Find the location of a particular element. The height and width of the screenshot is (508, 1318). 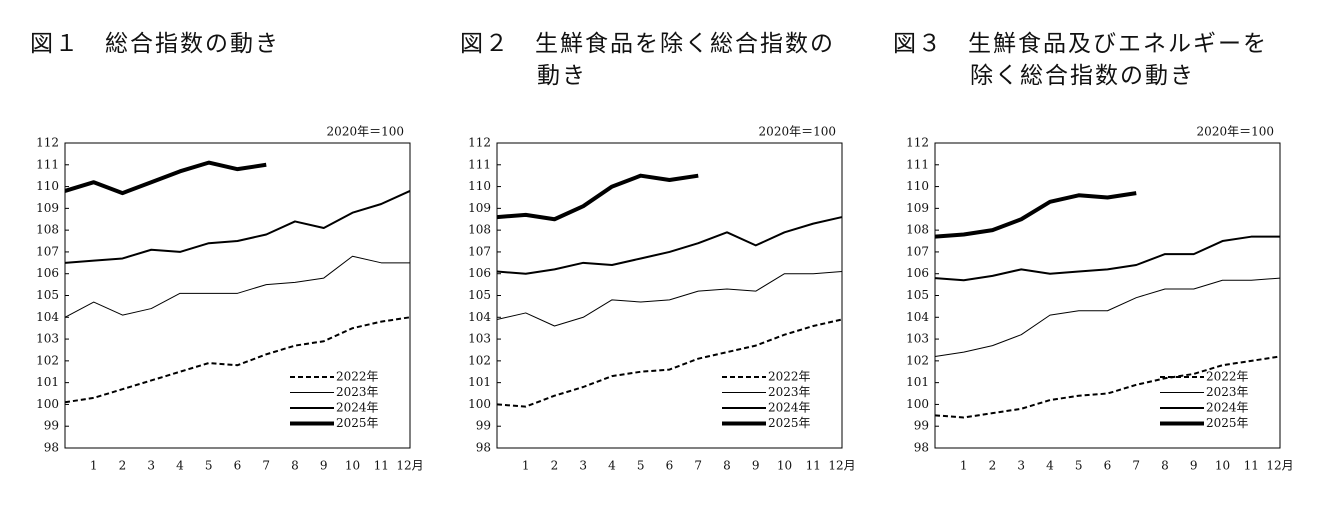

chart-title: 図１ 総合指数の動き is located at coordinates (155, 44).